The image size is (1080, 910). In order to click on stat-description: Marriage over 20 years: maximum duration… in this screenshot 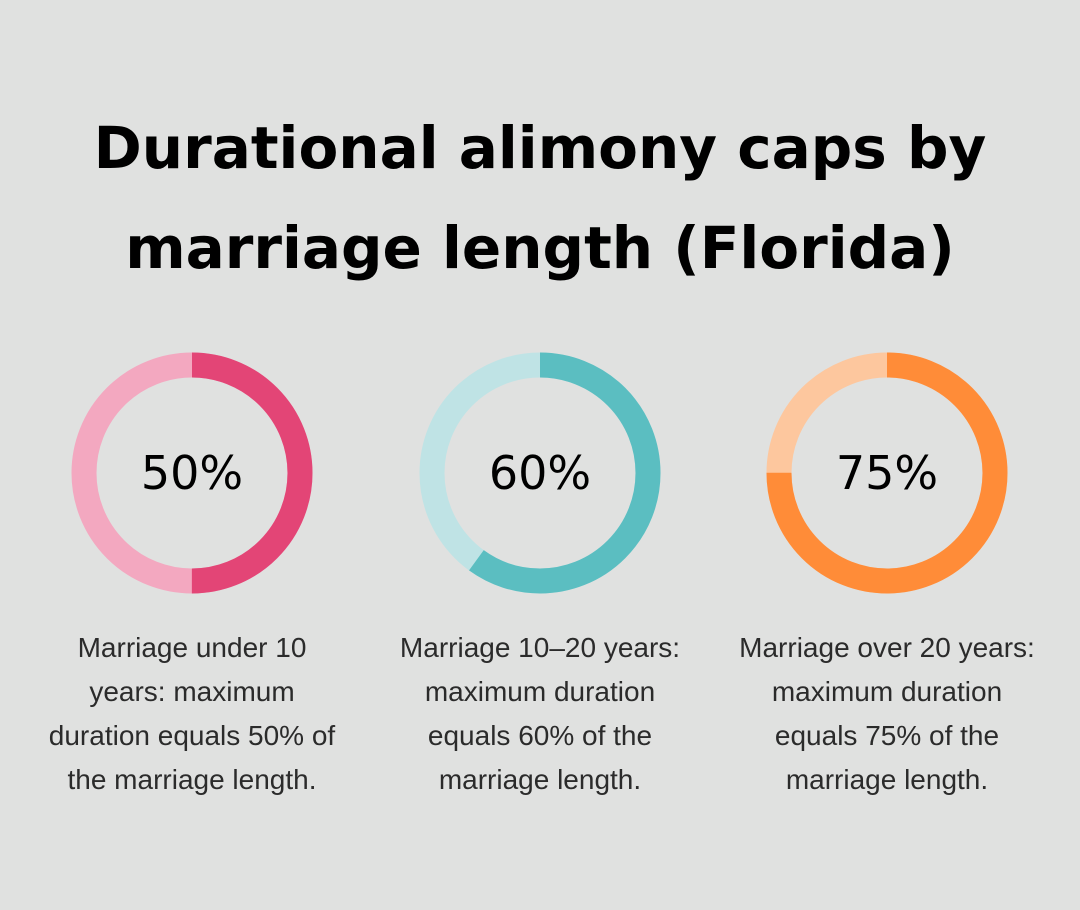, I will do `click(887, 713)`.